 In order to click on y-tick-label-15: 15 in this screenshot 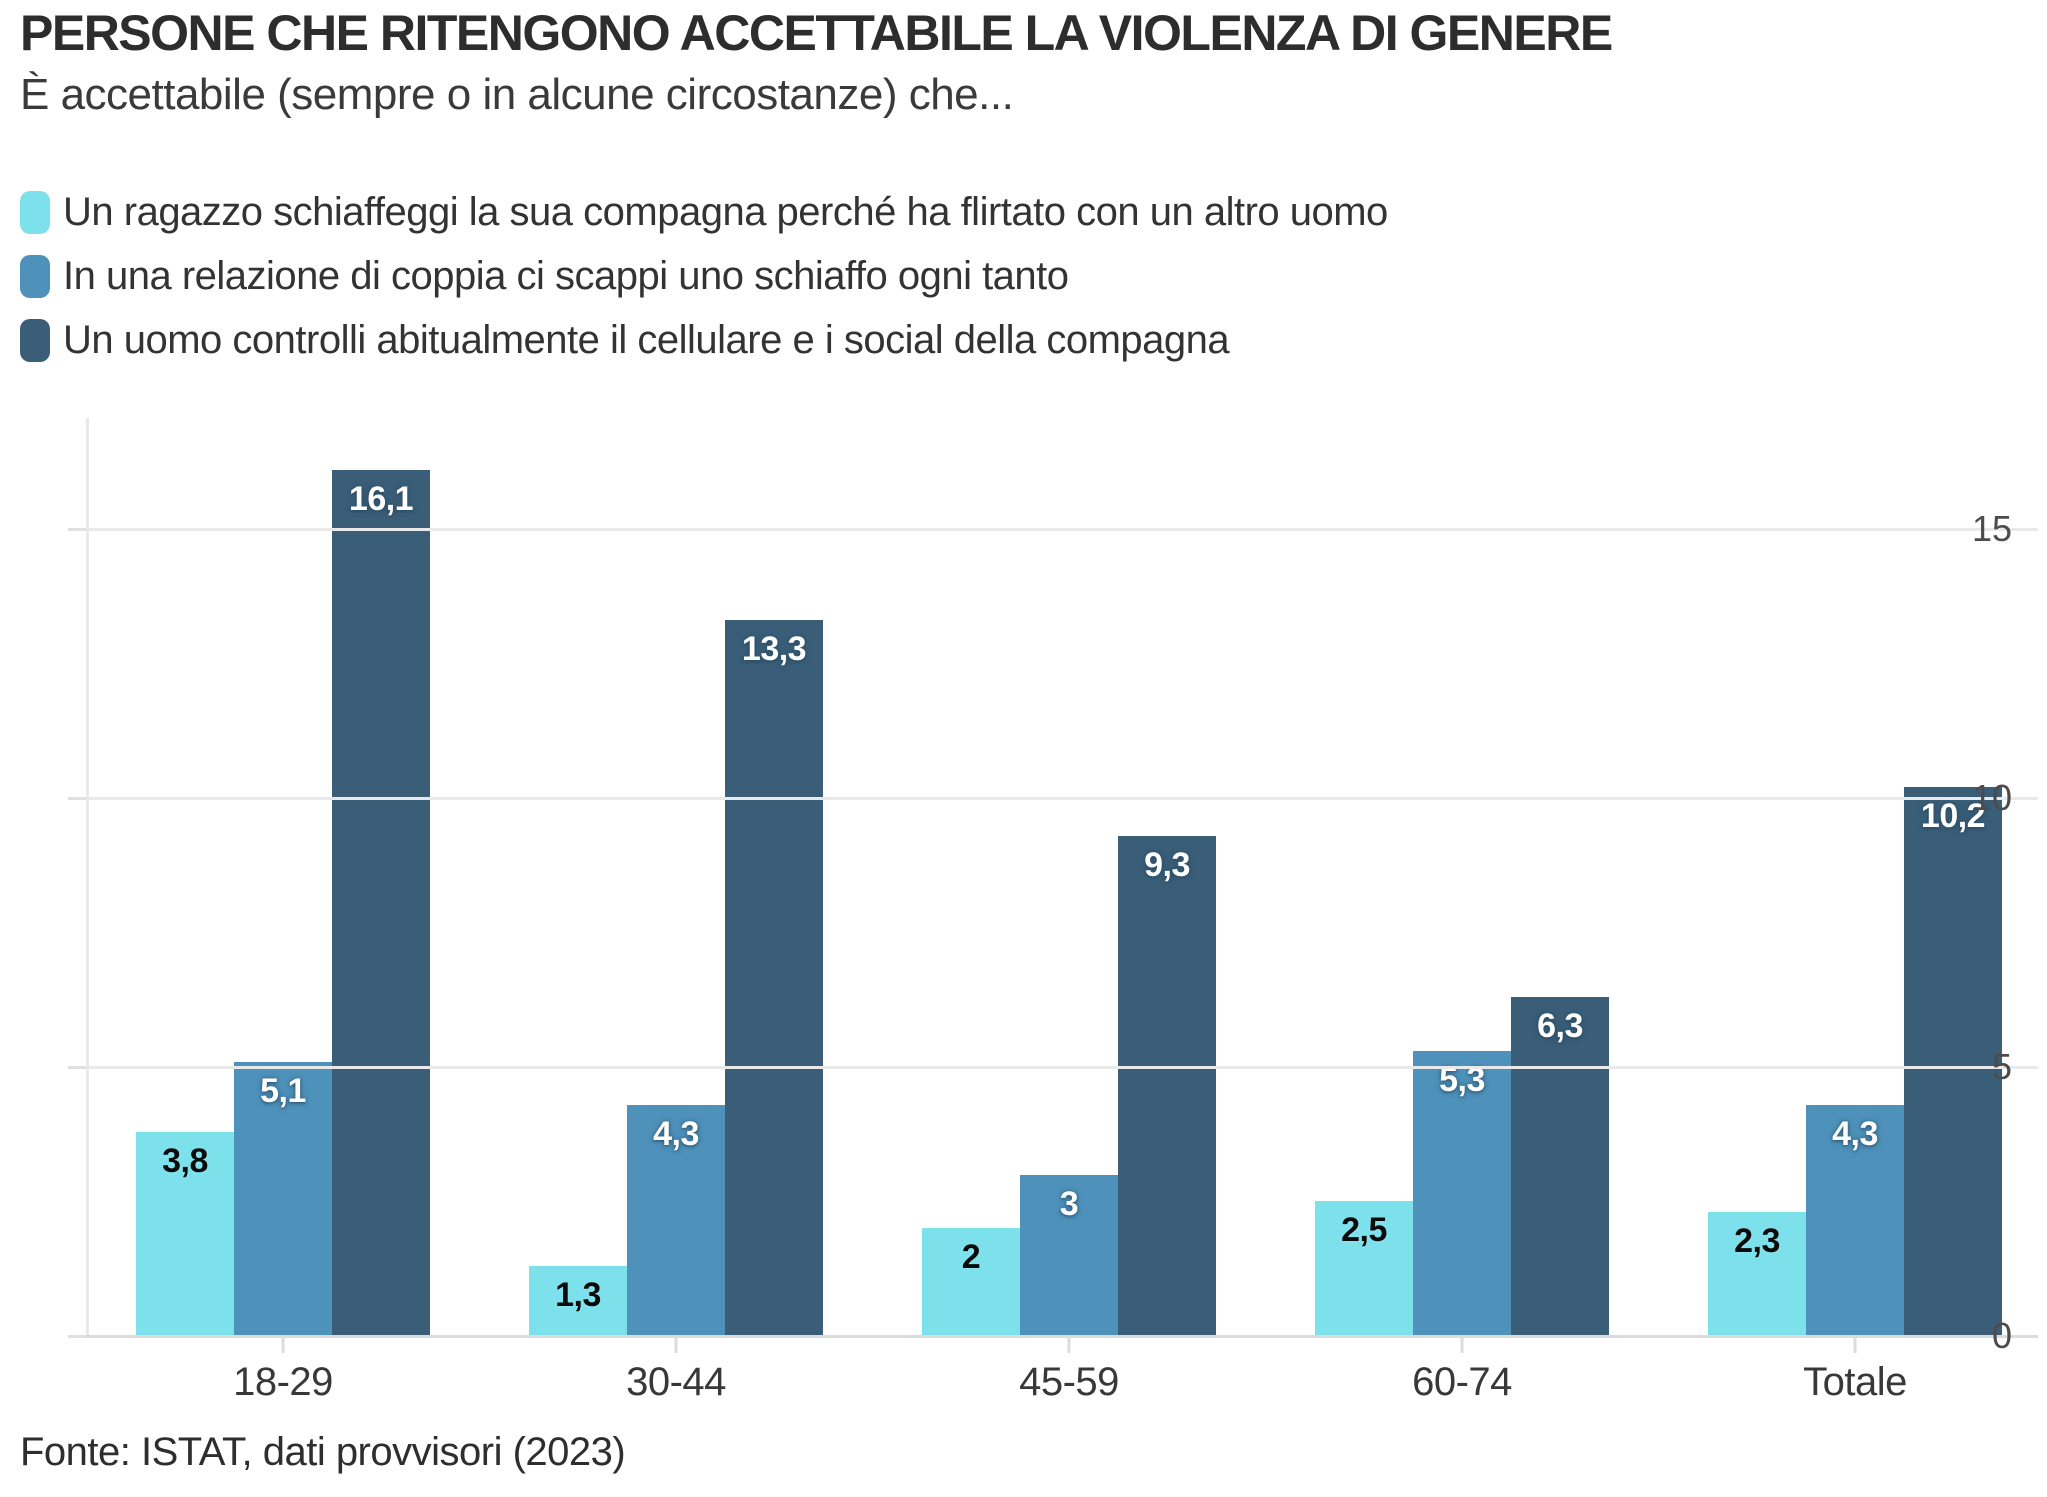, I will do `click(1991, 528)`.